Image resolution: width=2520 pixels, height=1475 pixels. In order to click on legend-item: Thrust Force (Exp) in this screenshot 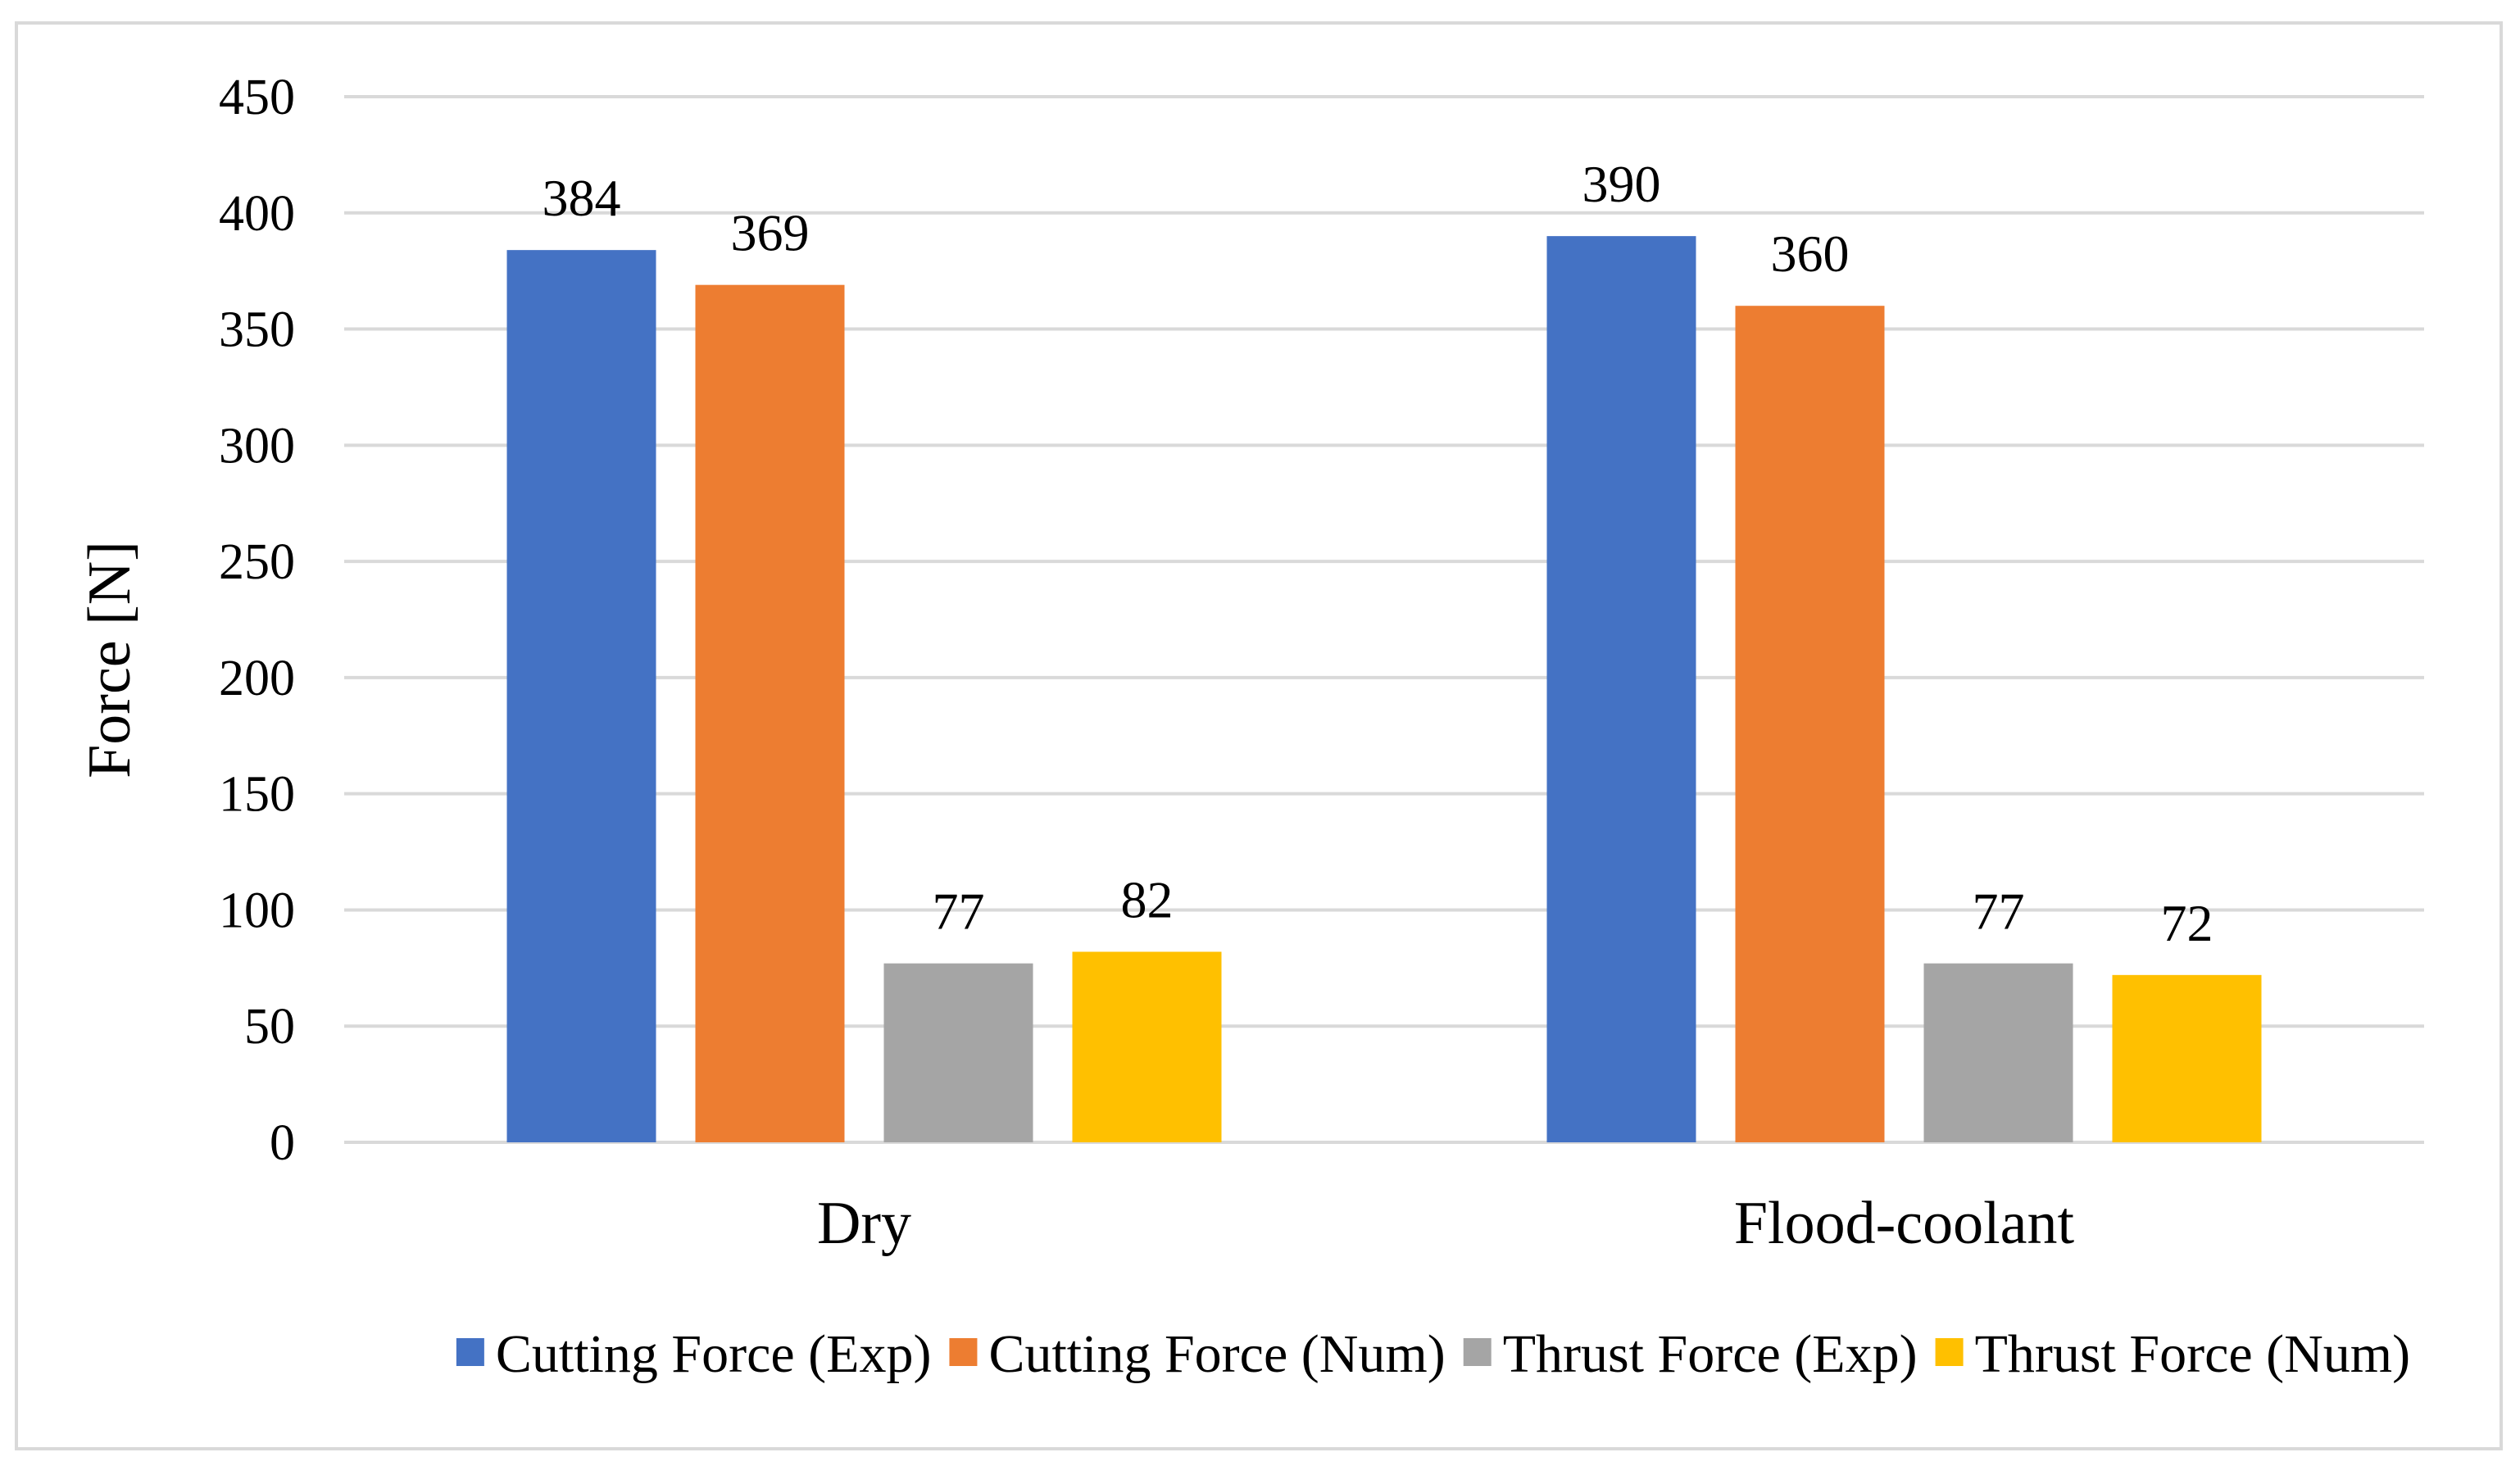, I will do `click(1690, 1354)`.